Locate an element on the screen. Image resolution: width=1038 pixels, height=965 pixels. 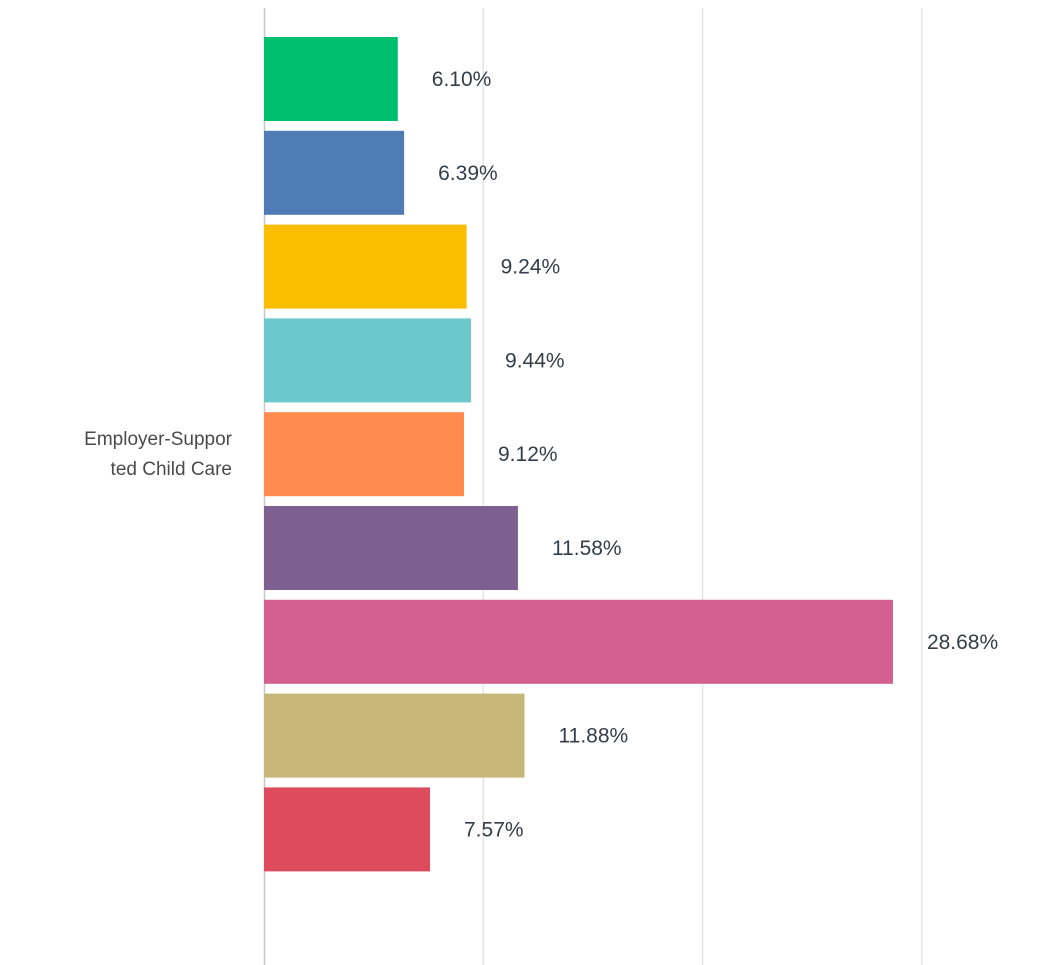
data-label-2: 6.39% is located at coordinates (468, 173).